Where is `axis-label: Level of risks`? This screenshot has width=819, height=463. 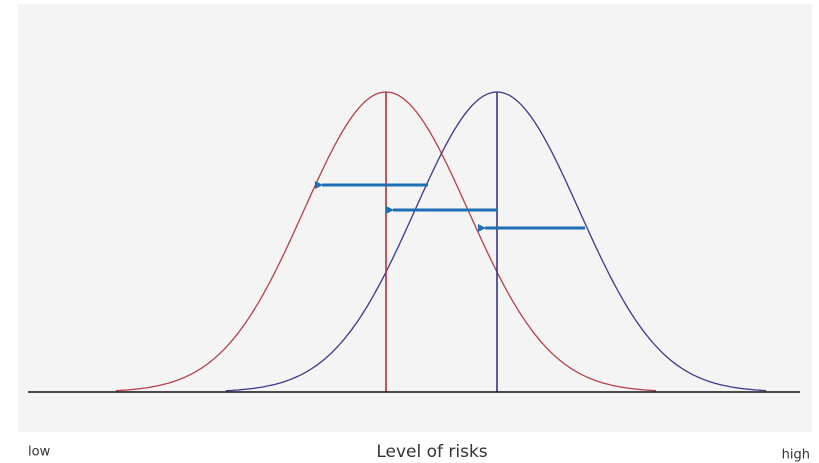
axis-label: Level of risks is located at coordinates (431, 452).